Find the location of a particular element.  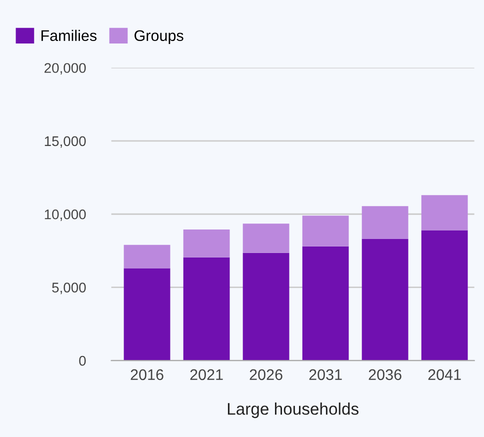

y-tick-label: 15,000 is located at coordinates (65, 142).